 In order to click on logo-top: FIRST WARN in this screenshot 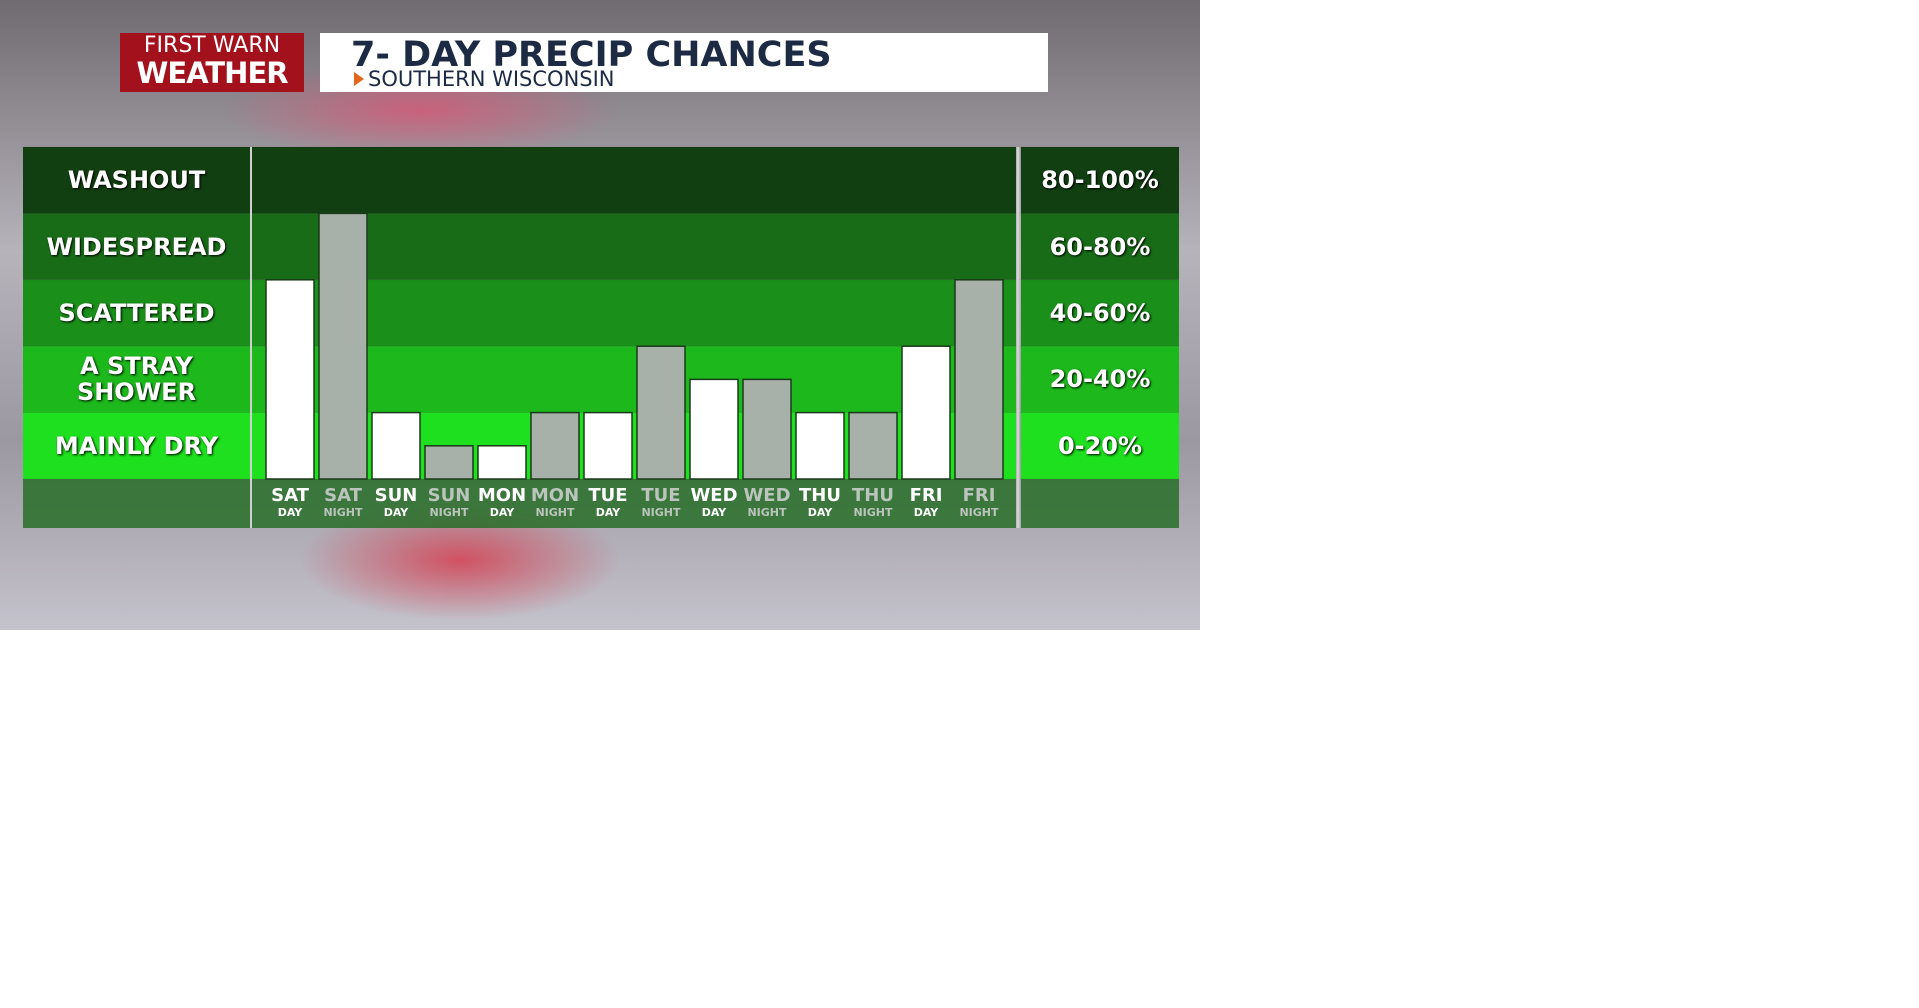, I will do `click(212, 45)`.